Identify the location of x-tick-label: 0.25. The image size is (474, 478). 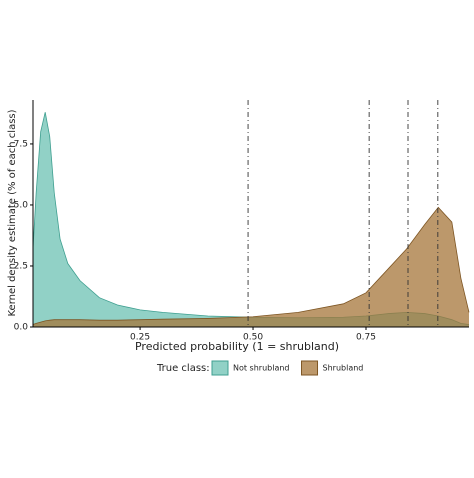
(140, 338).